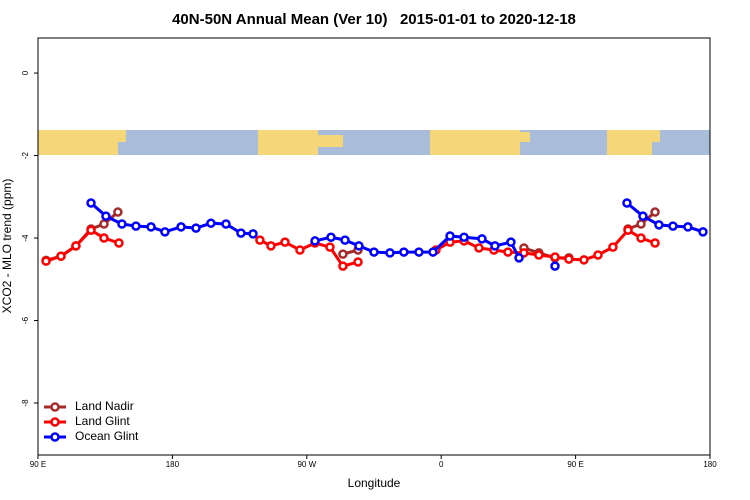 The height and width of the screenshot is (500, 750). What do you see at coordinates (374, 142) in the screenshot?
I see `map-strip` at bounding box center [374, 142].